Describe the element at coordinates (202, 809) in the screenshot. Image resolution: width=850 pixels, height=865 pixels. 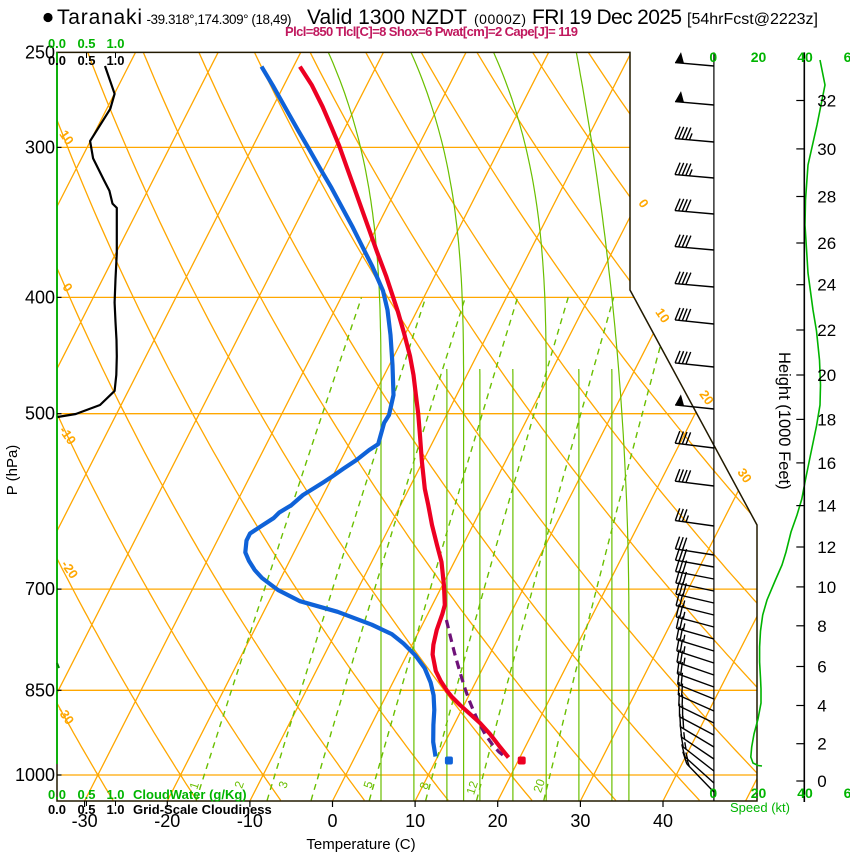
I see `svg-text: Grid-Scale Cloudiness` at that location.